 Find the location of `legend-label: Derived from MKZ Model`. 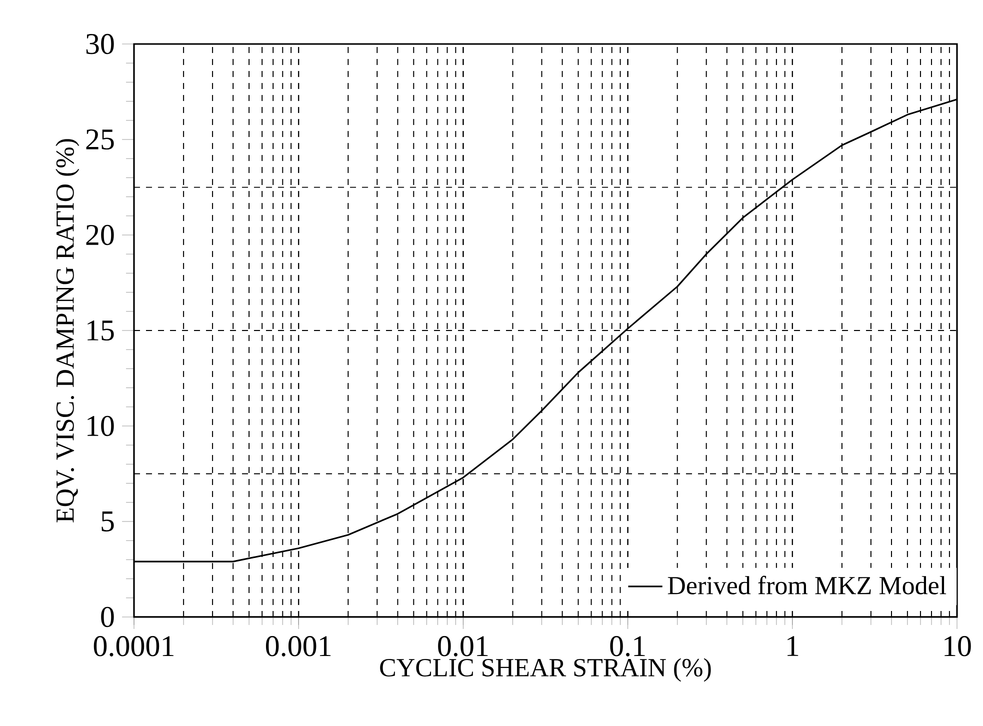

legend-label: Derived from MKZ Model is located at coordinates (807, 585).